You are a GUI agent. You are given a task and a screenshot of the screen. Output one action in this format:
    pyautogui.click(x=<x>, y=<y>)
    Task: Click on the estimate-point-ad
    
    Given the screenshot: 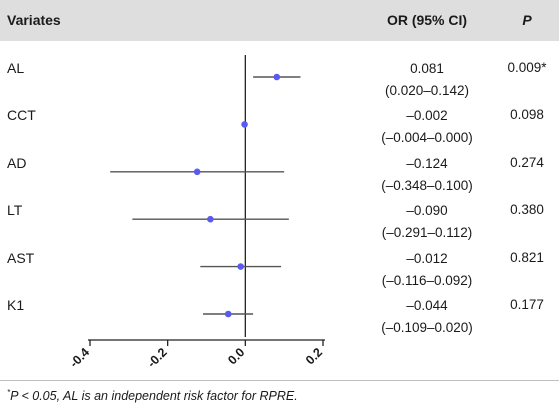 What is the action you would take?
    pyautogui.click(x=197, y=172)
    